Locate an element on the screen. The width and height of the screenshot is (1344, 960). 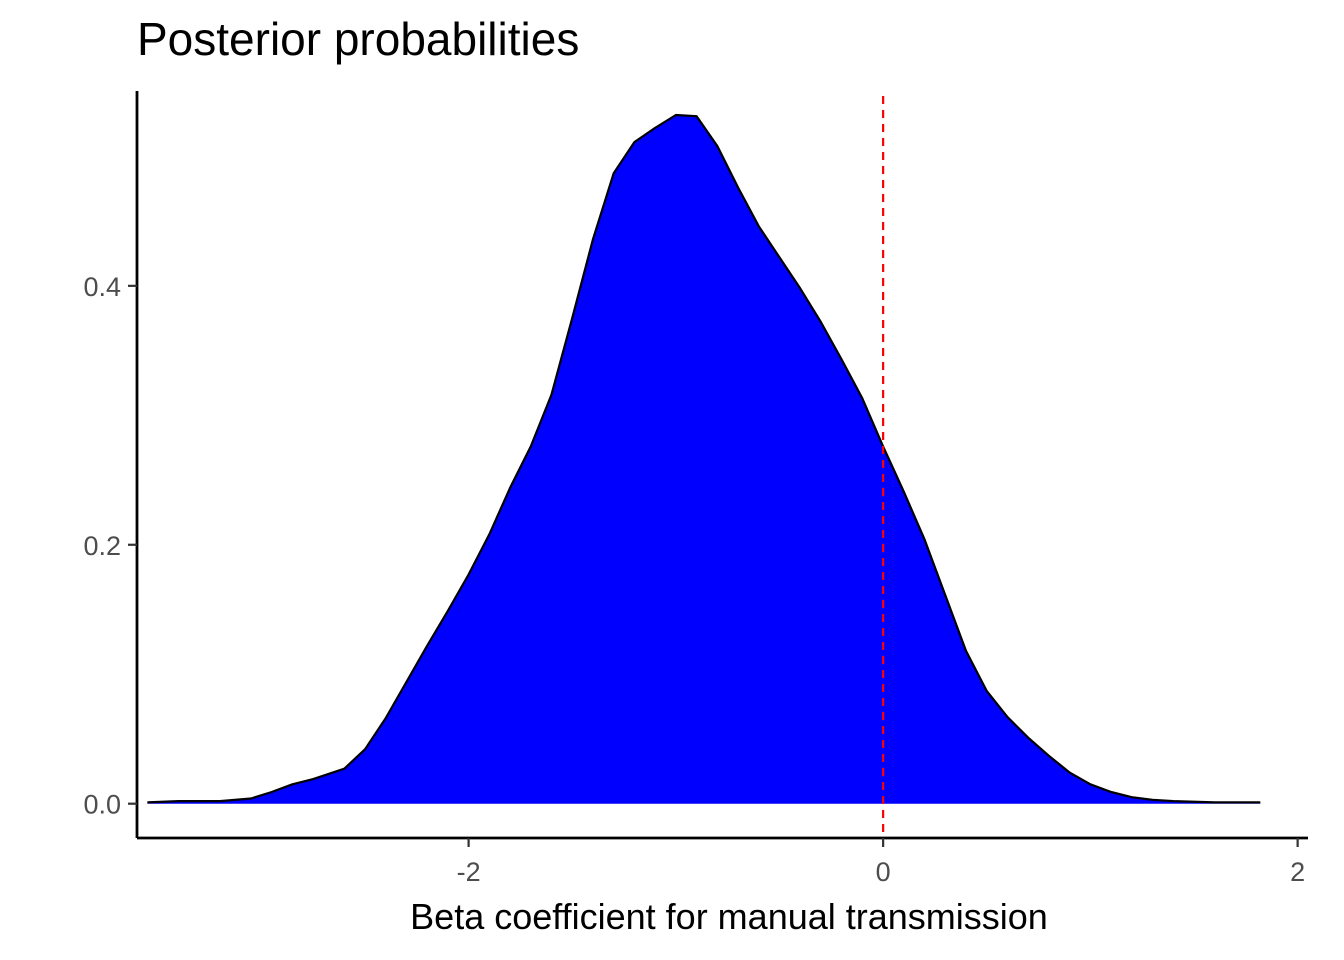
y-tick-label: 0.0 is located at coordinates (102, 805).